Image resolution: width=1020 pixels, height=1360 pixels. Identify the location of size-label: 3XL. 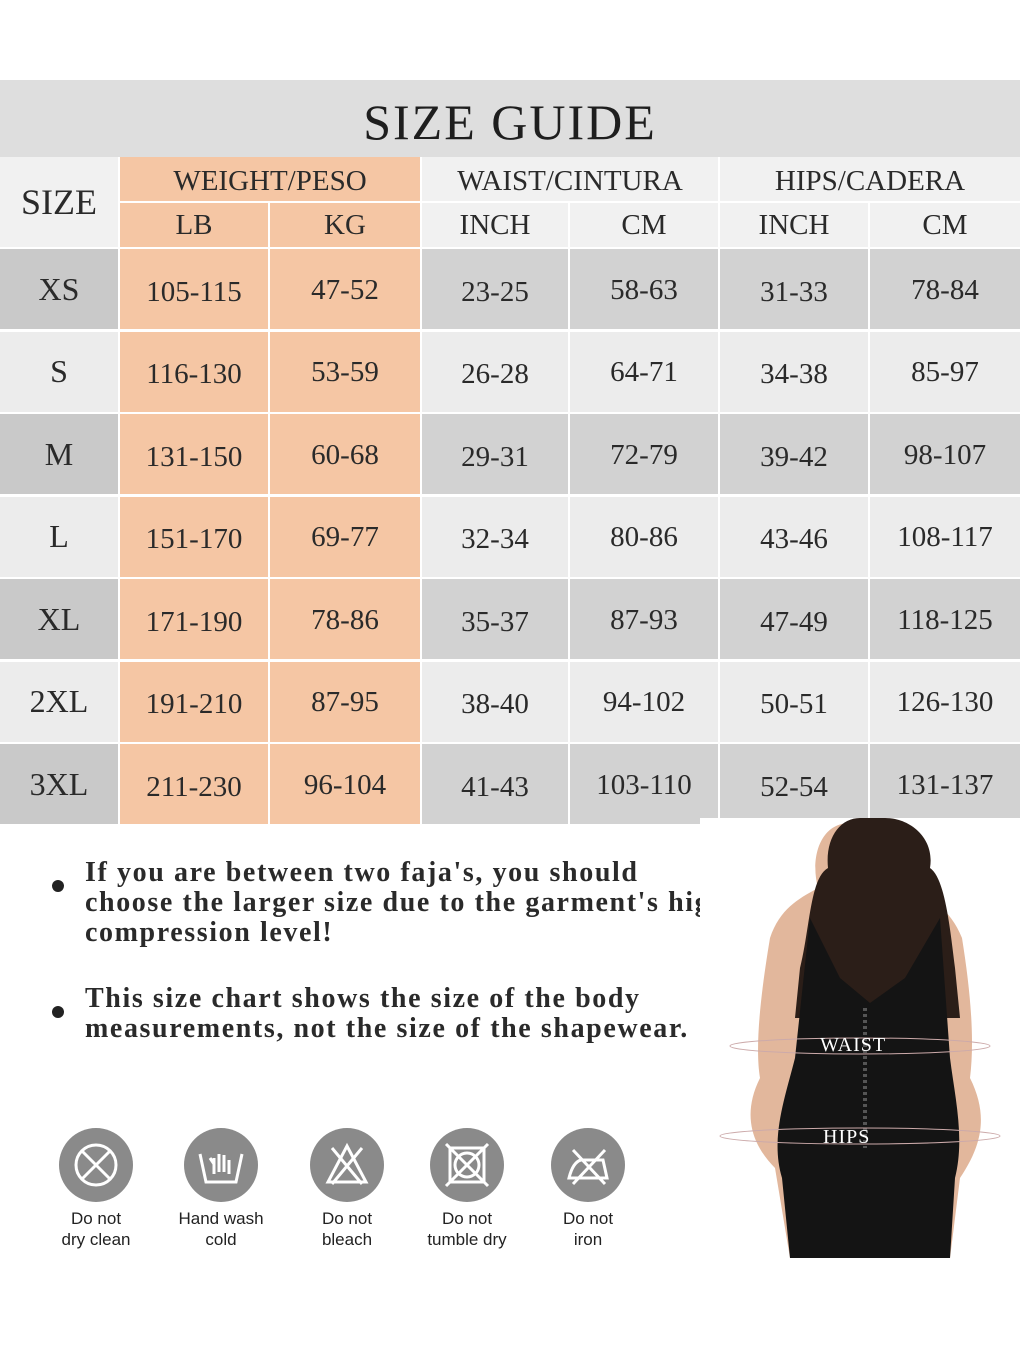
(59, 784).